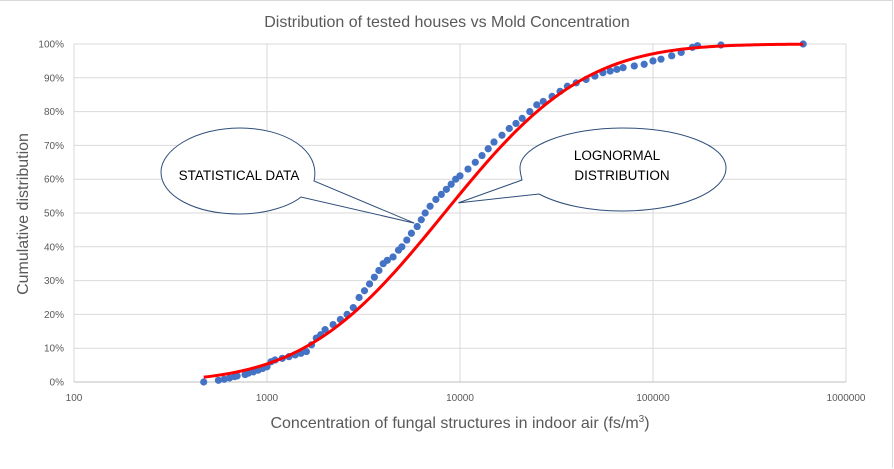  Describe the element at coordinates (846, 398) in the screenshot. I see `x-tick-label: 1000000` at that location.